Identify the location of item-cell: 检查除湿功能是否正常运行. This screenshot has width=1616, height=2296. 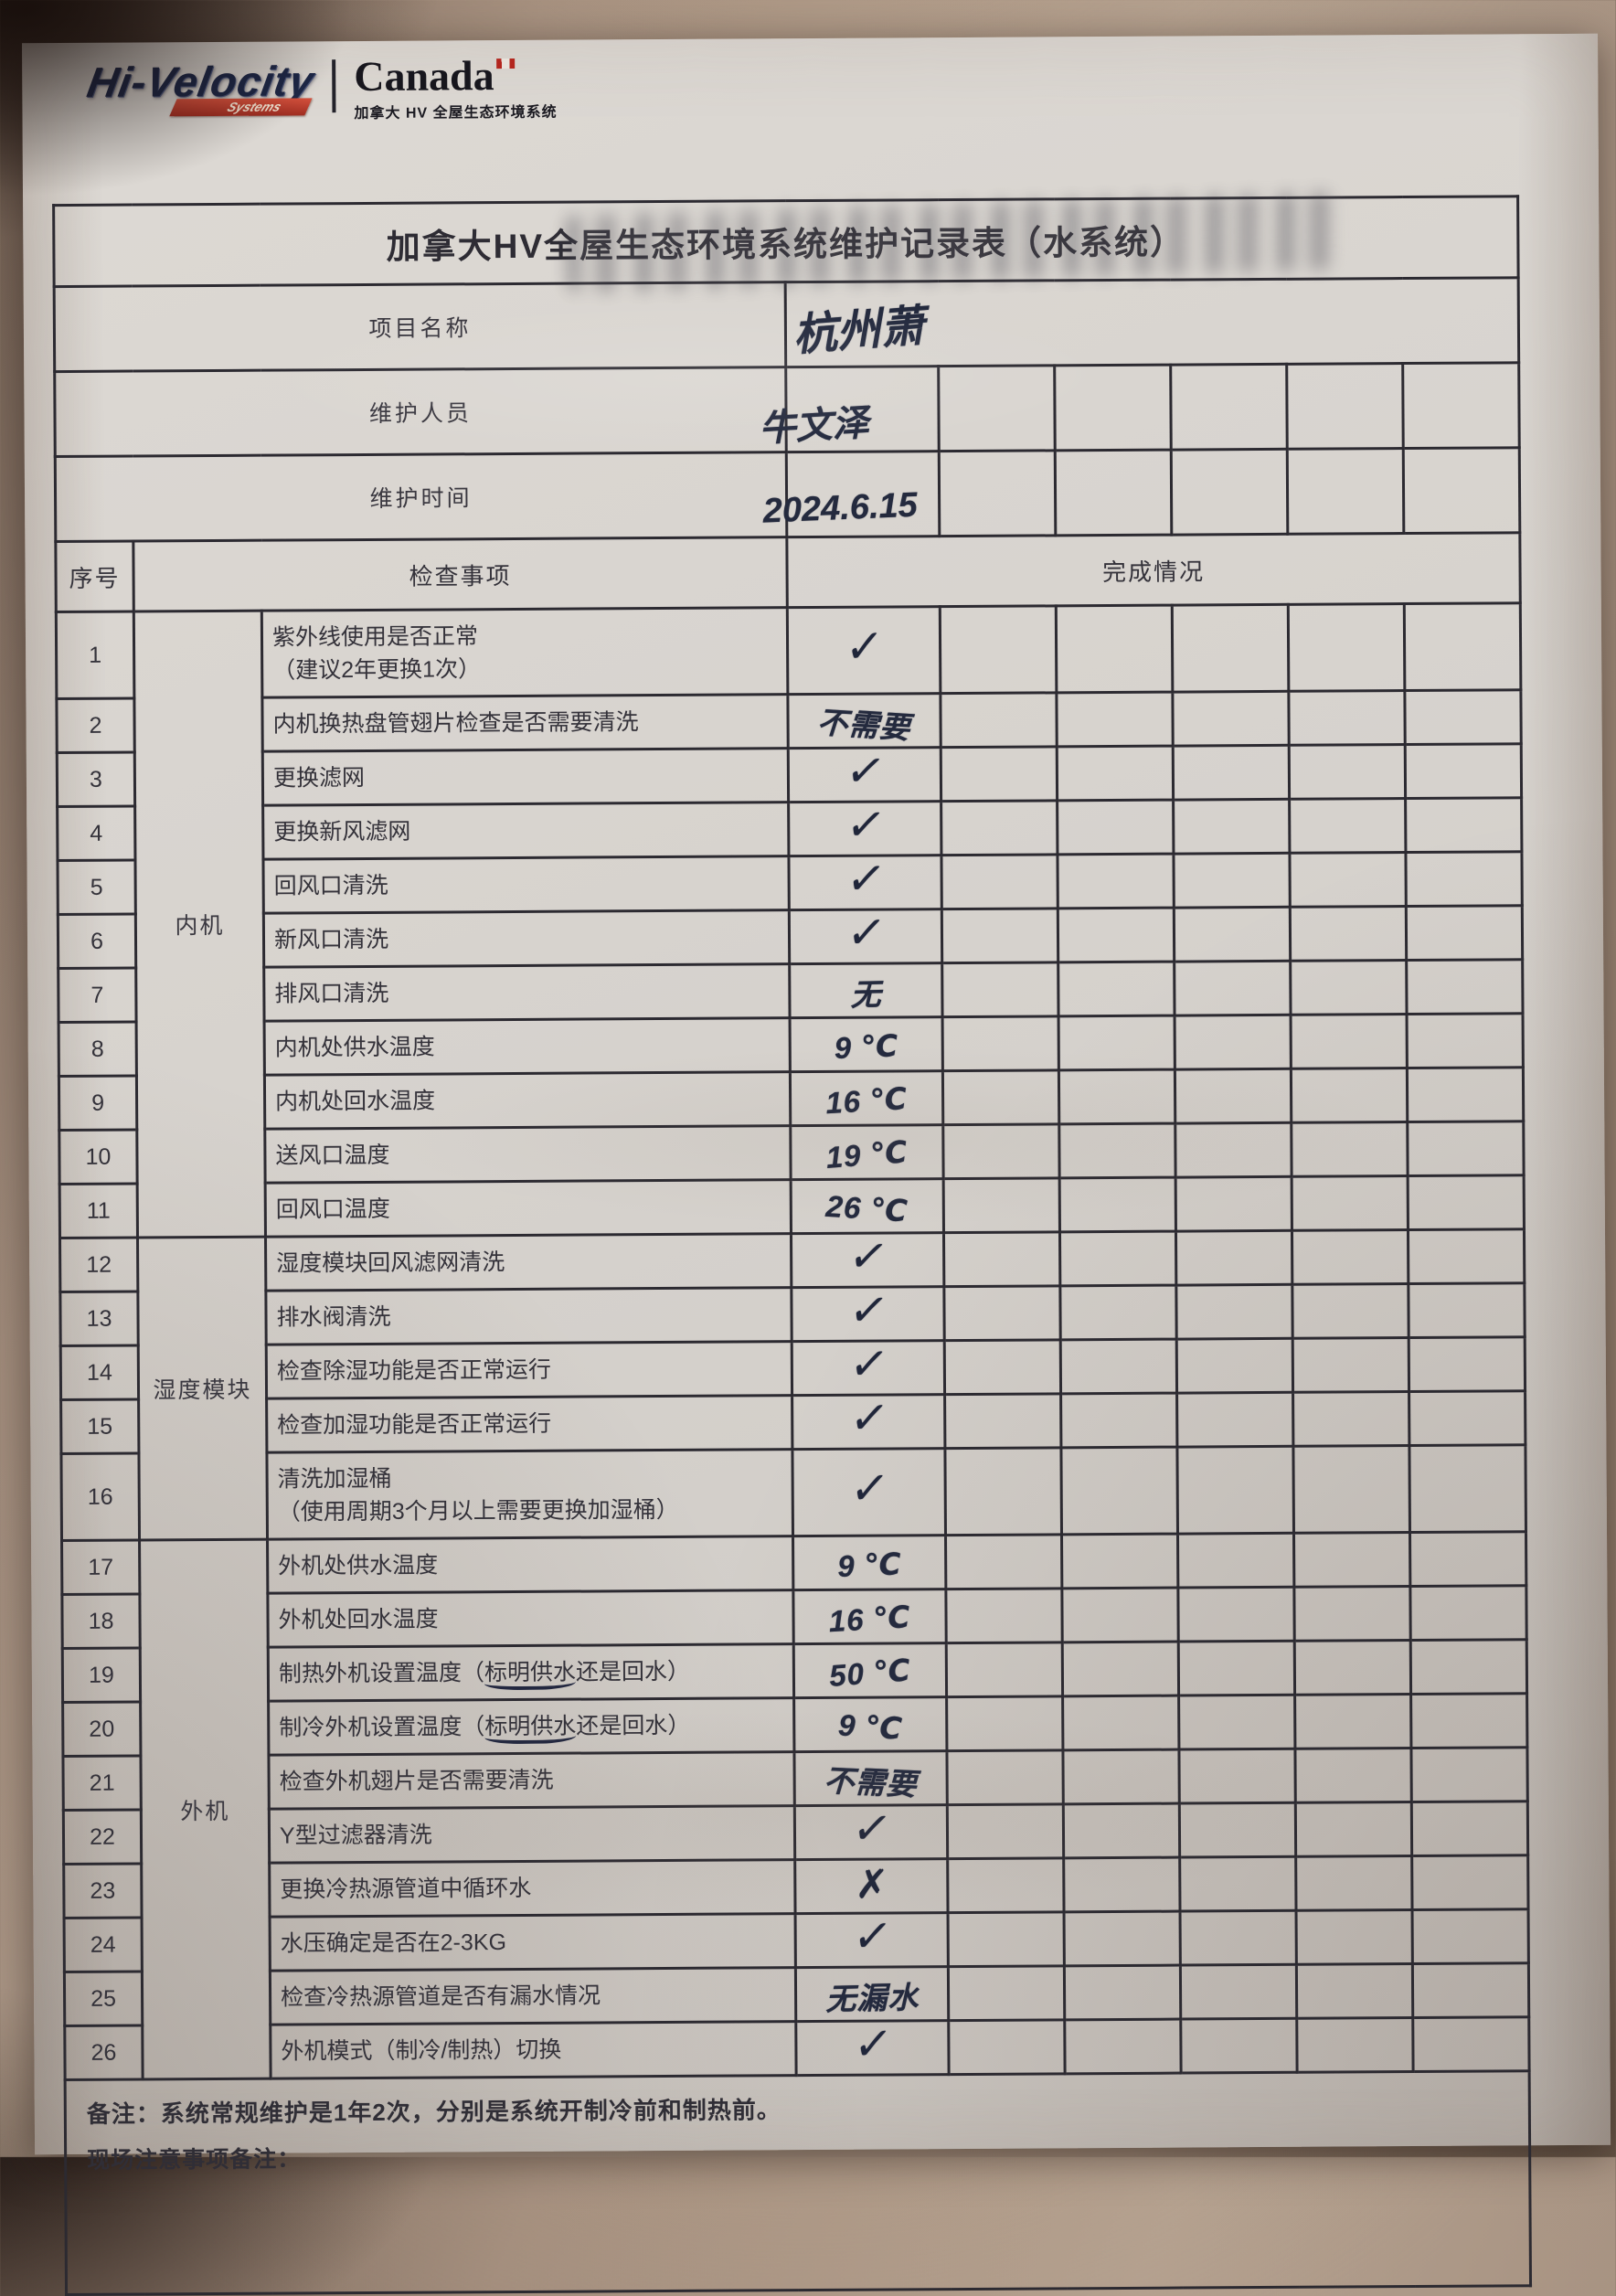
(529, 1370).